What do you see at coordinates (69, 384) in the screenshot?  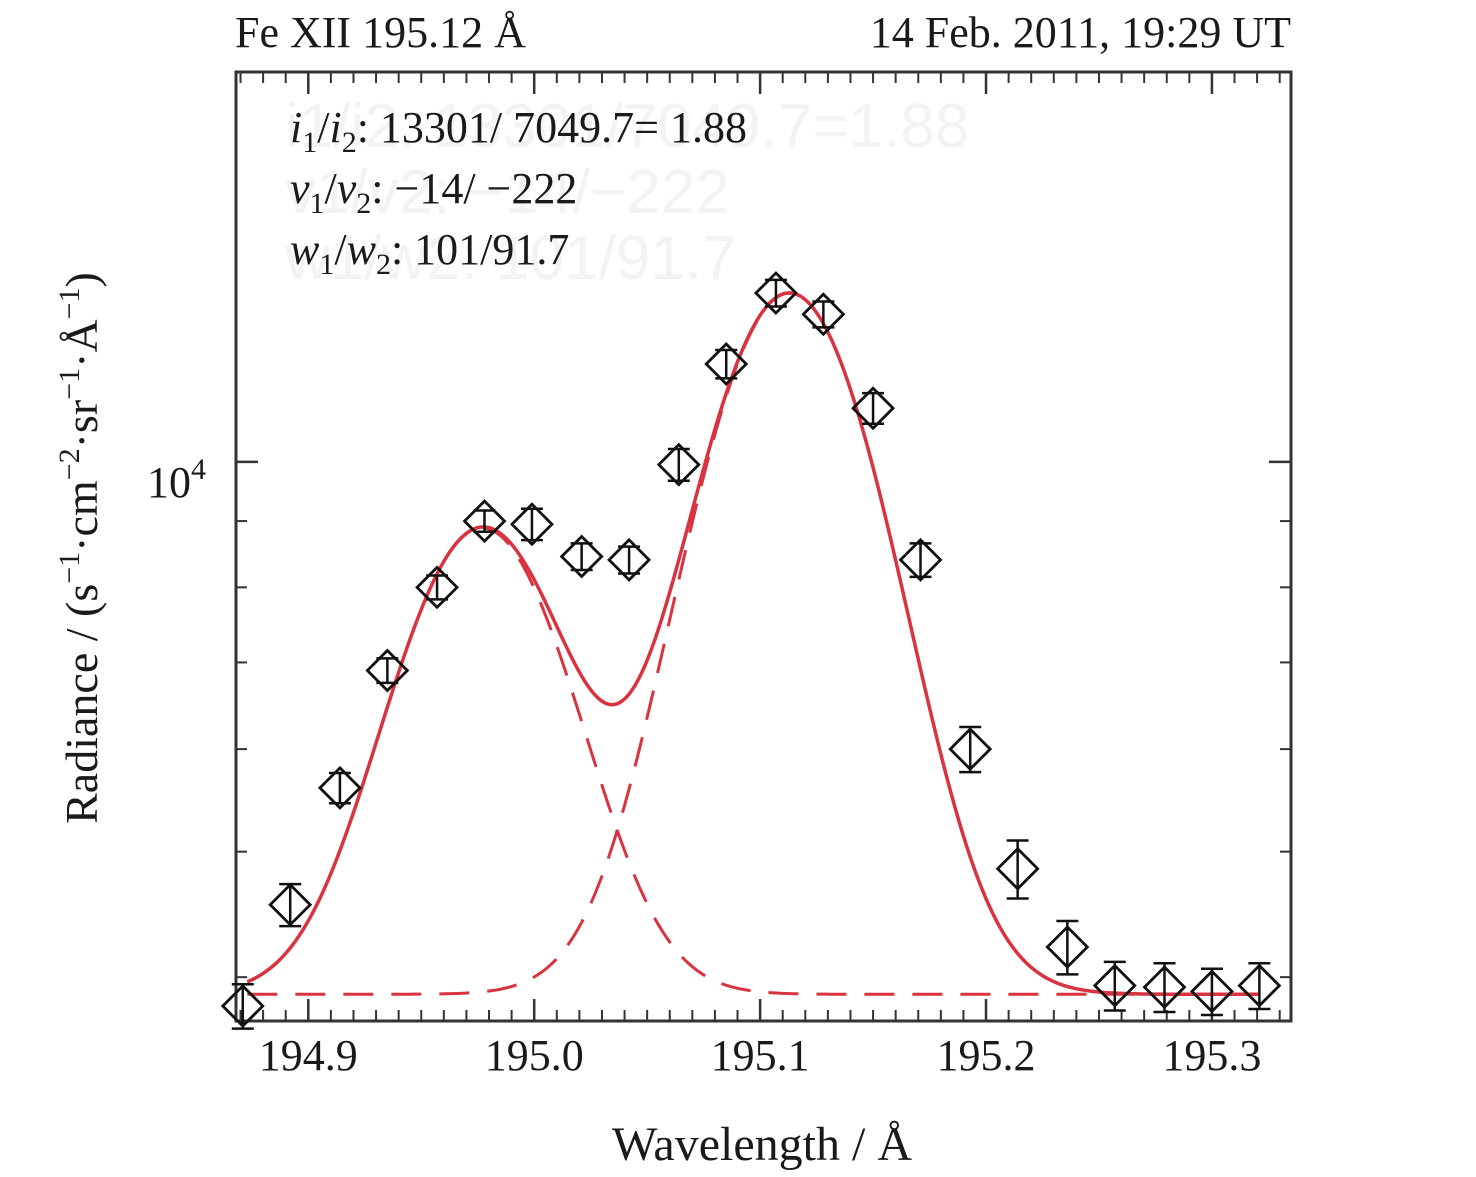 I see `y-label-exp-sr: −1` at bounding box center [69, 384].